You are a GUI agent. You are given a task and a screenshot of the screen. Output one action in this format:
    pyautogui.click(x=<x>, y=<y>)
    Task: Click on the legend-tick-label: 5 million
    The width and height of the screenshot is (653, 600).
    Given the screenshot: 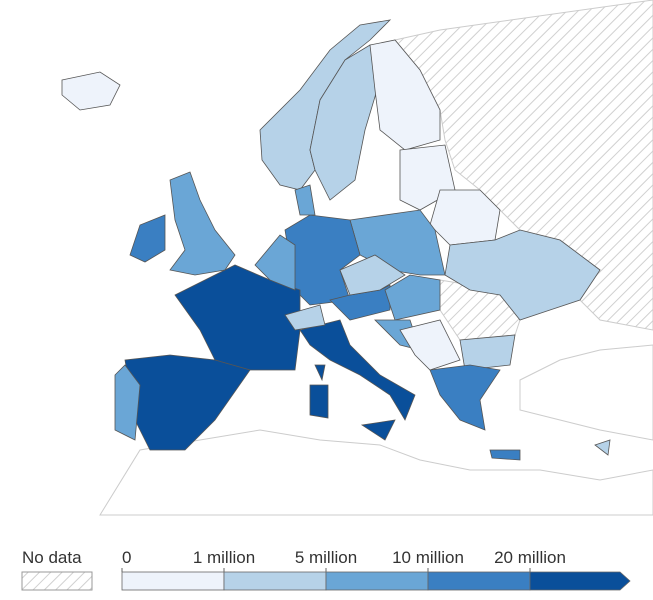 What is the action you would take?
    pyautogui.click(x=326, y=557)
    